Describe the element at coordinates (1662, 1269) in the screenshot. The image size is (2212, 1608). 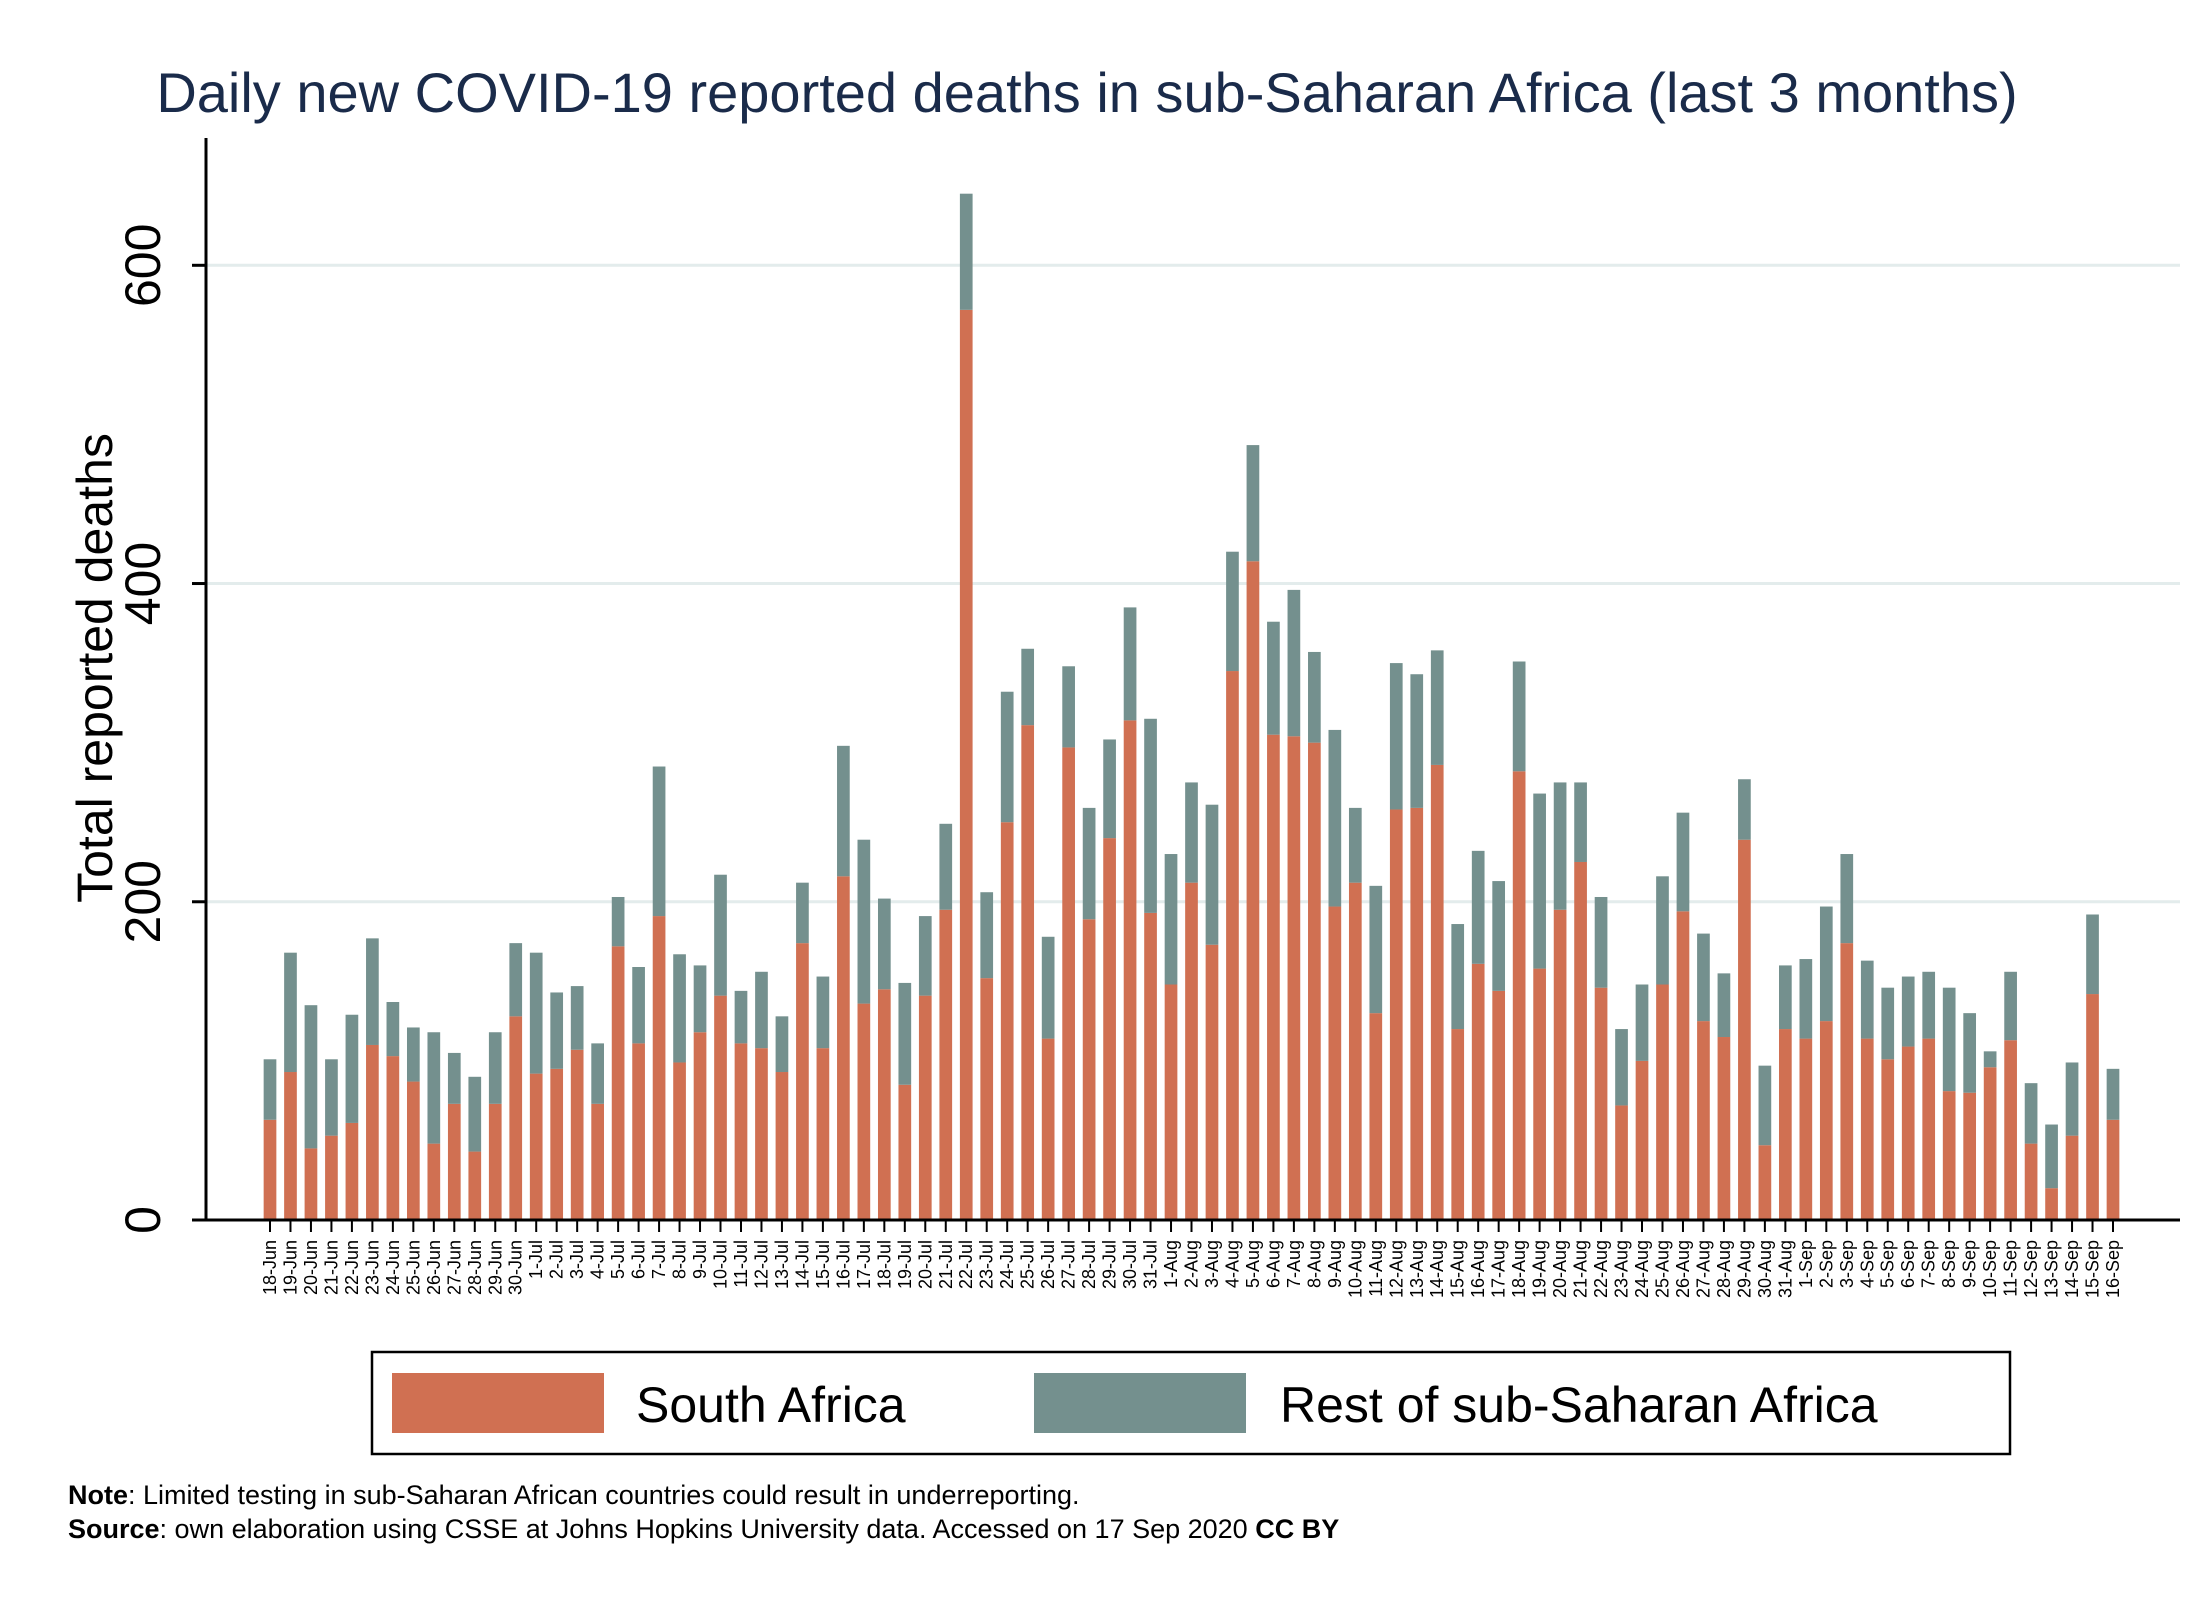
I see `x-tick-label: 25-Aug` at that location.